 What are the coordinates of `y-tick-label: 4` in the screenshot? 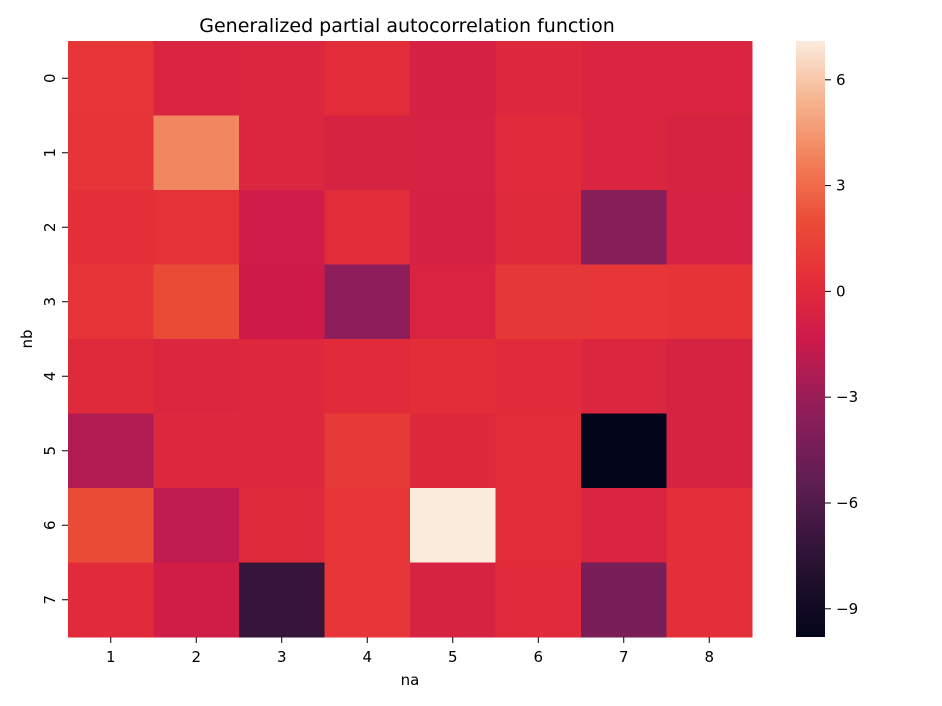 It's located at (50, 376).